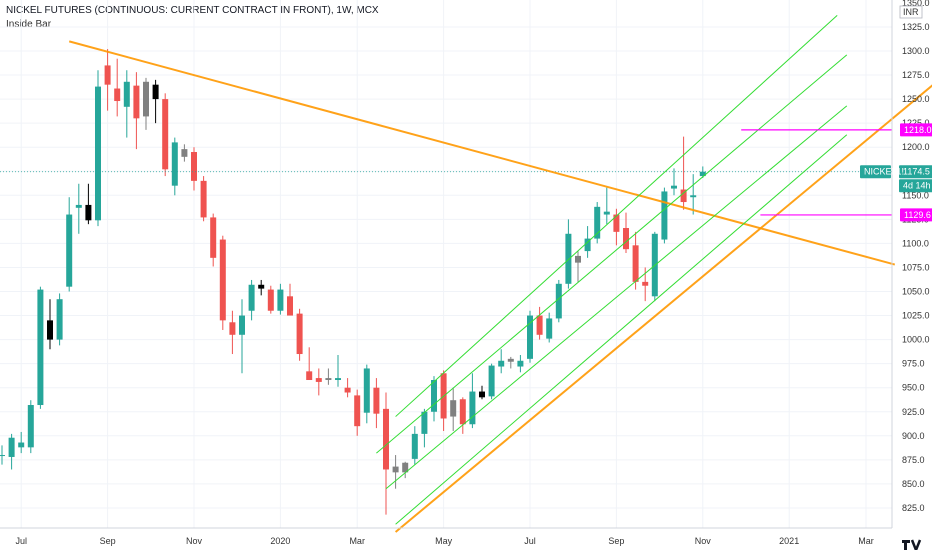 The height and width of the screenshot is (550, 932). Describe the element at coordinates (913, 484) in the screenshot. I see `y-tick-label: 850.0` at that location.